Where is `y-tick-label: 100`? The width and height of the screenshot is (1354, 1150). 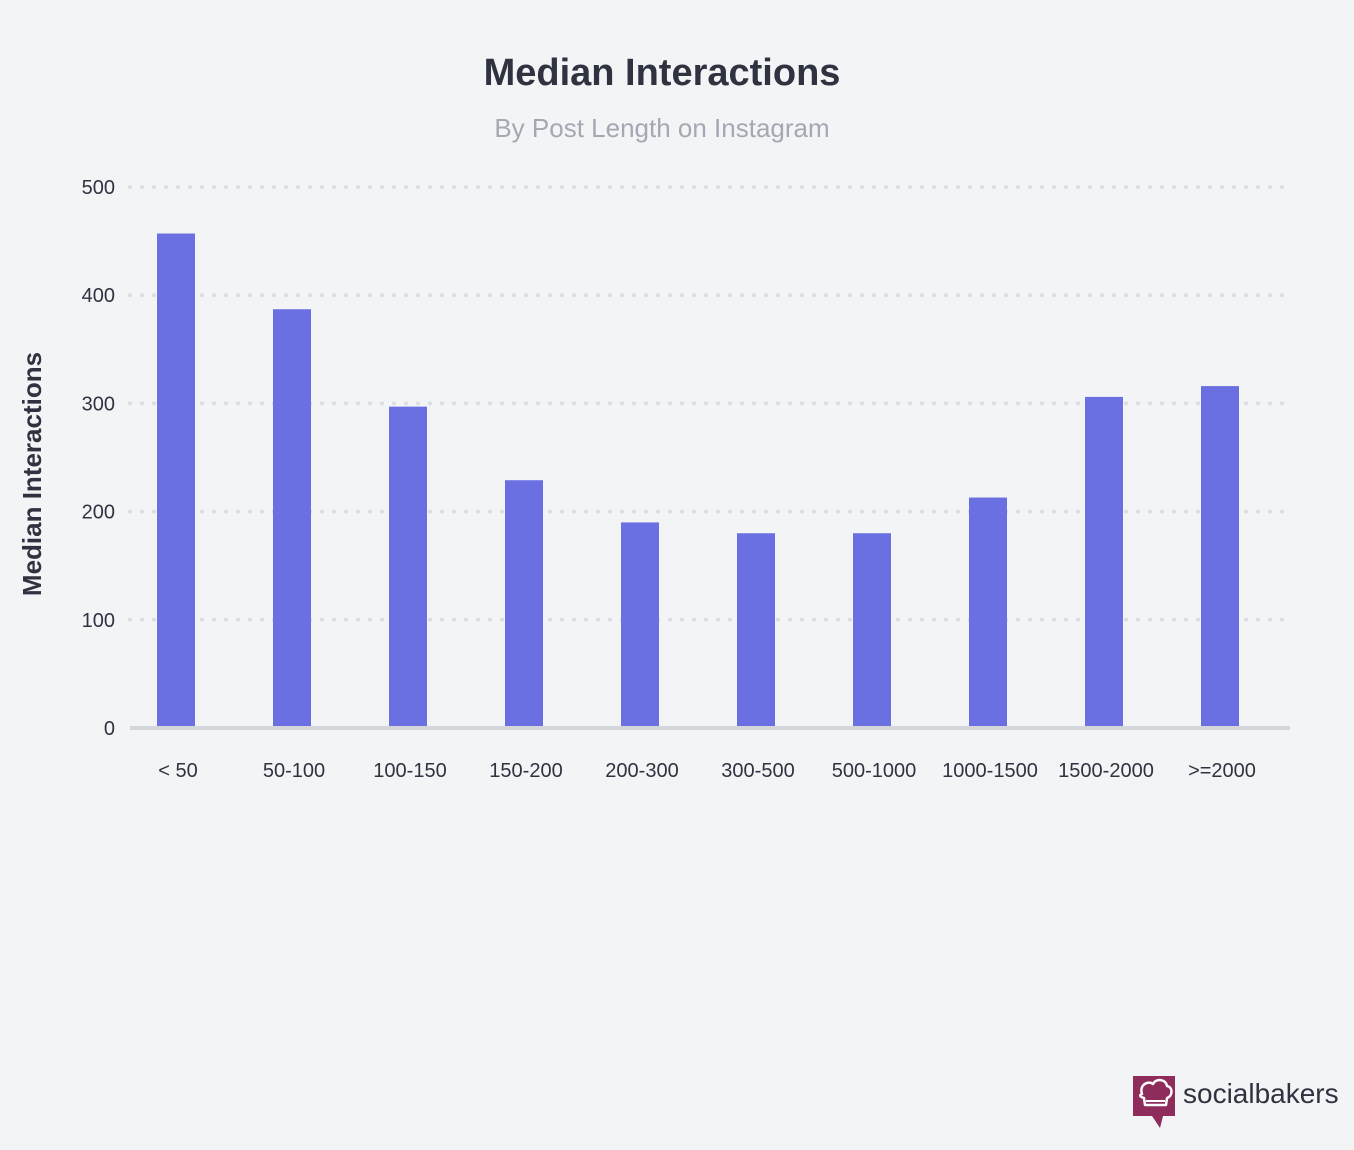 y-tick-label: 100 is located at coordinates (98, 621).